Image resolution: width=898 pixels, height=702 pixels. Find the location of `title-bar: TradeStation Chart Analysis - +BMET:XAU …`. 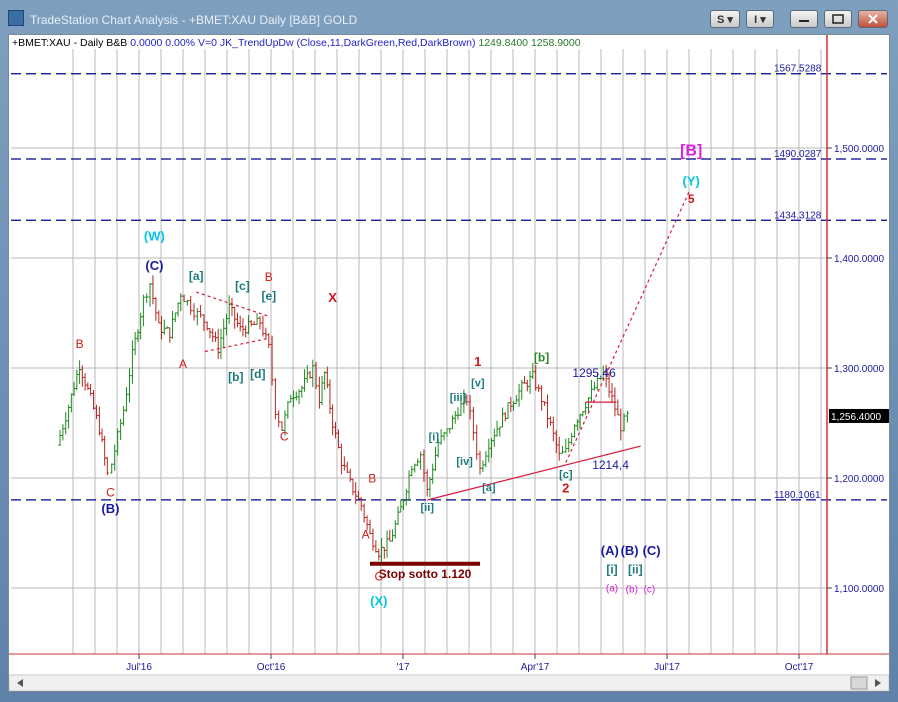

title-bar: TradeStation Chart Analysis - +BMET:XAU … is located at coordinates (449, 17).